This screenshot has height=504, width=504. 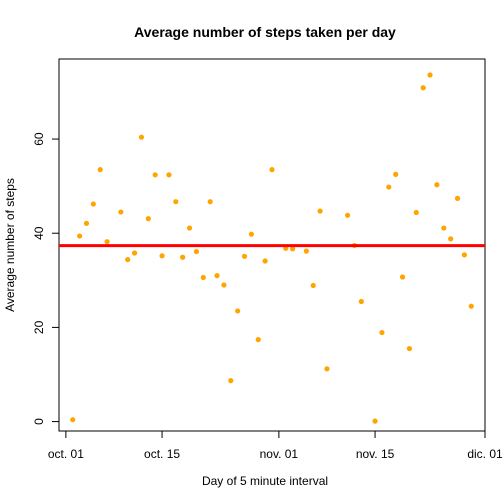 I want to click on x-tick-label: oct. 01, so click(x=66, y=454).